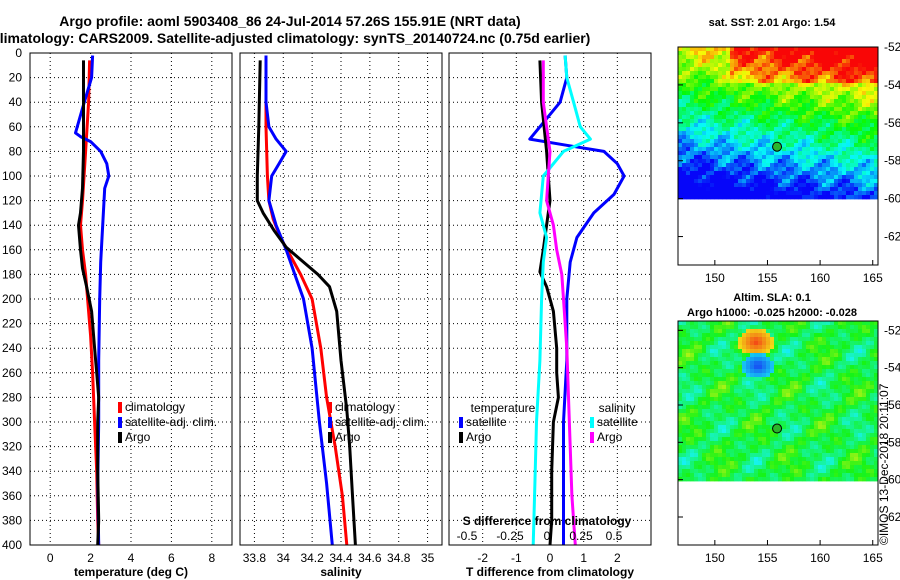 Image resolution: width=900 pixels, height=580 pixels. What do you see at coordinates (16, 102) in the screenshot?
I see `y-tick-label: 40` at bounding box center [16, 102].